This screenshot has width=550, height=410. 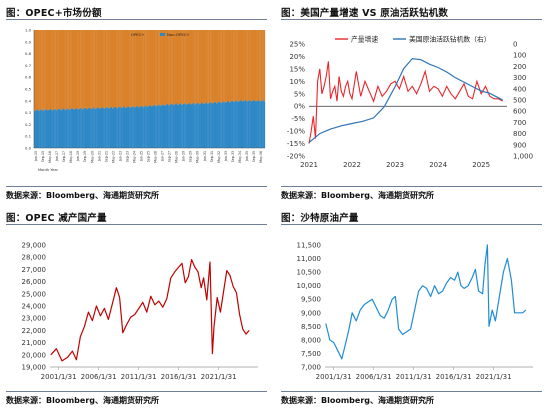 What do you see at coordinates (395, 165) in the screenshot?
I see `x-tick-label: 2023` at bounding box center [395, 165].